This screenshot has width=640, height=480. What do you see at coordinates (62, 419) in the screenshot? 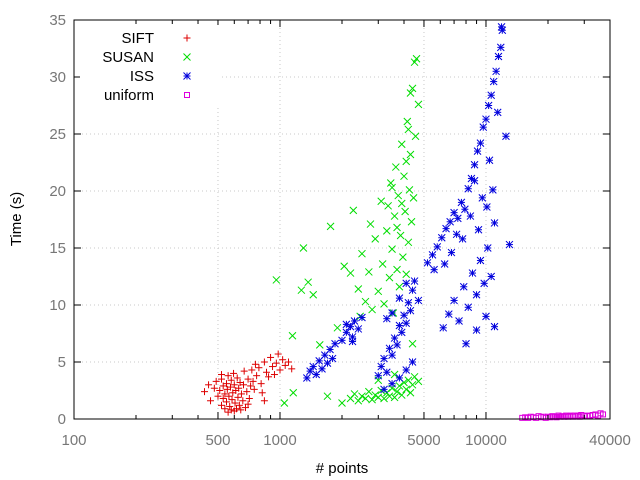
I see `y-tick-label: 0` at bounding box center [62, 419].